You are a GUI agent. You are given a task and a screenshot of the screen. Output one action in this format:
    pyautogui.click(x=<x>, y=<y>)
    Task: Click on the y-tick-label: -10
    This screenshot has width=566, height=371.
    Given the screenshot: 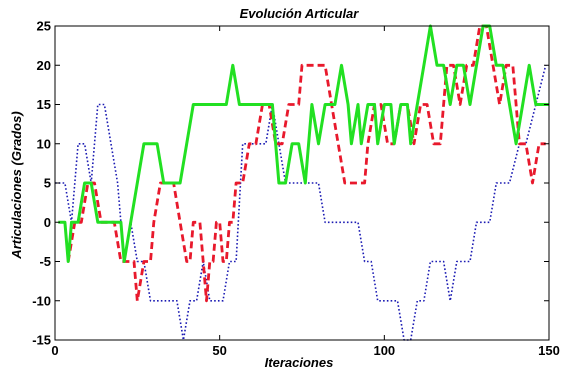 What is the action you would take?
    pyautogui.click(x=41, y=300)
    